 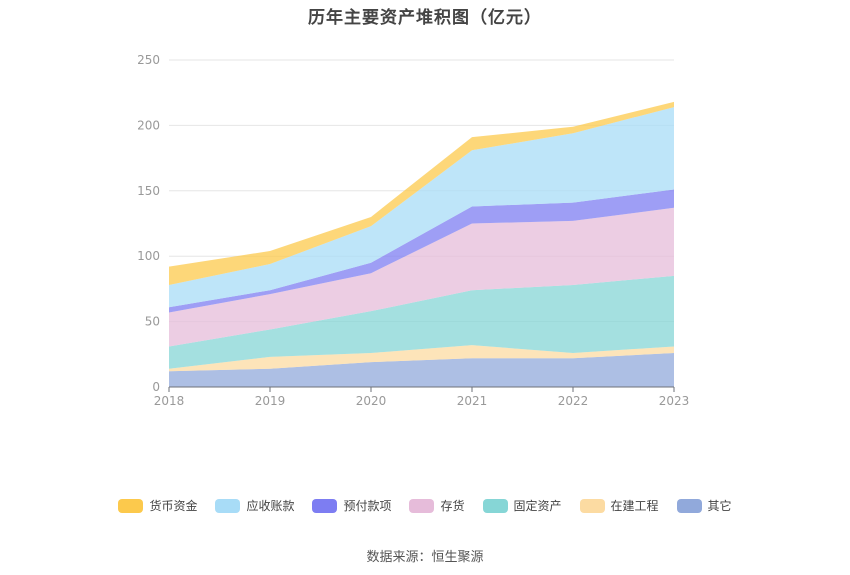 I want to click on area-series-在建工程, so click(x=421, y=358).